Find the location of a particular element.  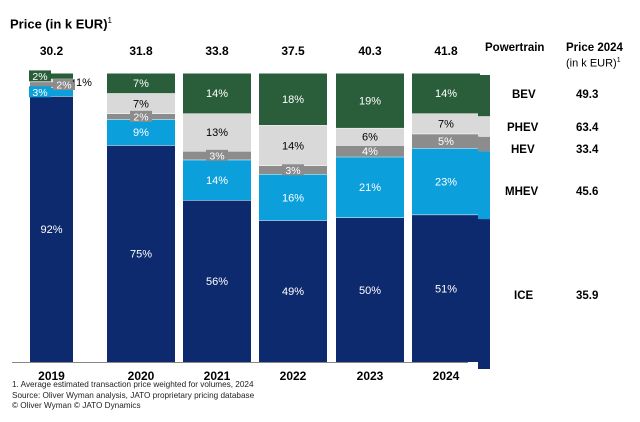

bar-2022-ice is located at coordinates (293, 291).